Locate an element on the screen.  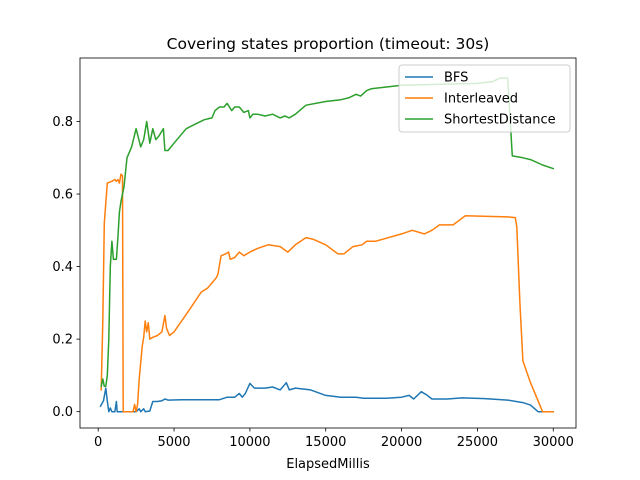
legend-label-interleaved: Interleaved is located at coordinates (481, 99).